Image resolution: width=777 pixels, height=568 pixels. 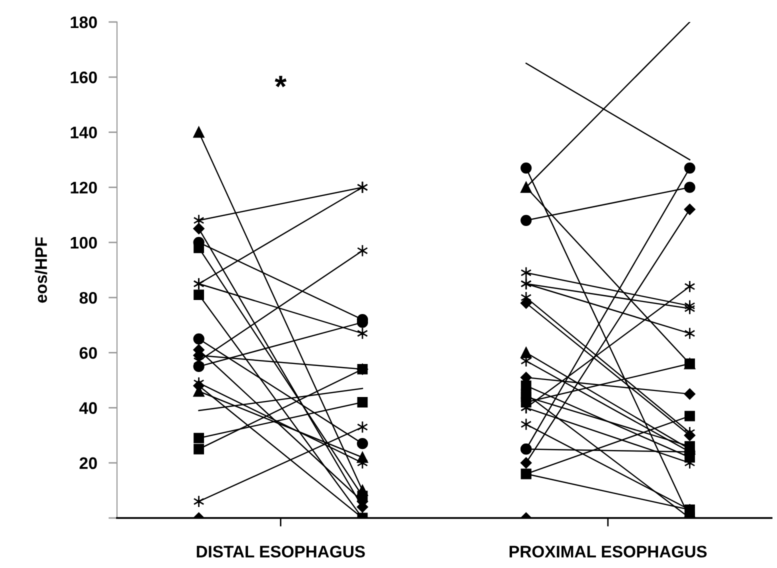 I want to click on y-tick-label: 40, so click(x=88, y=408).